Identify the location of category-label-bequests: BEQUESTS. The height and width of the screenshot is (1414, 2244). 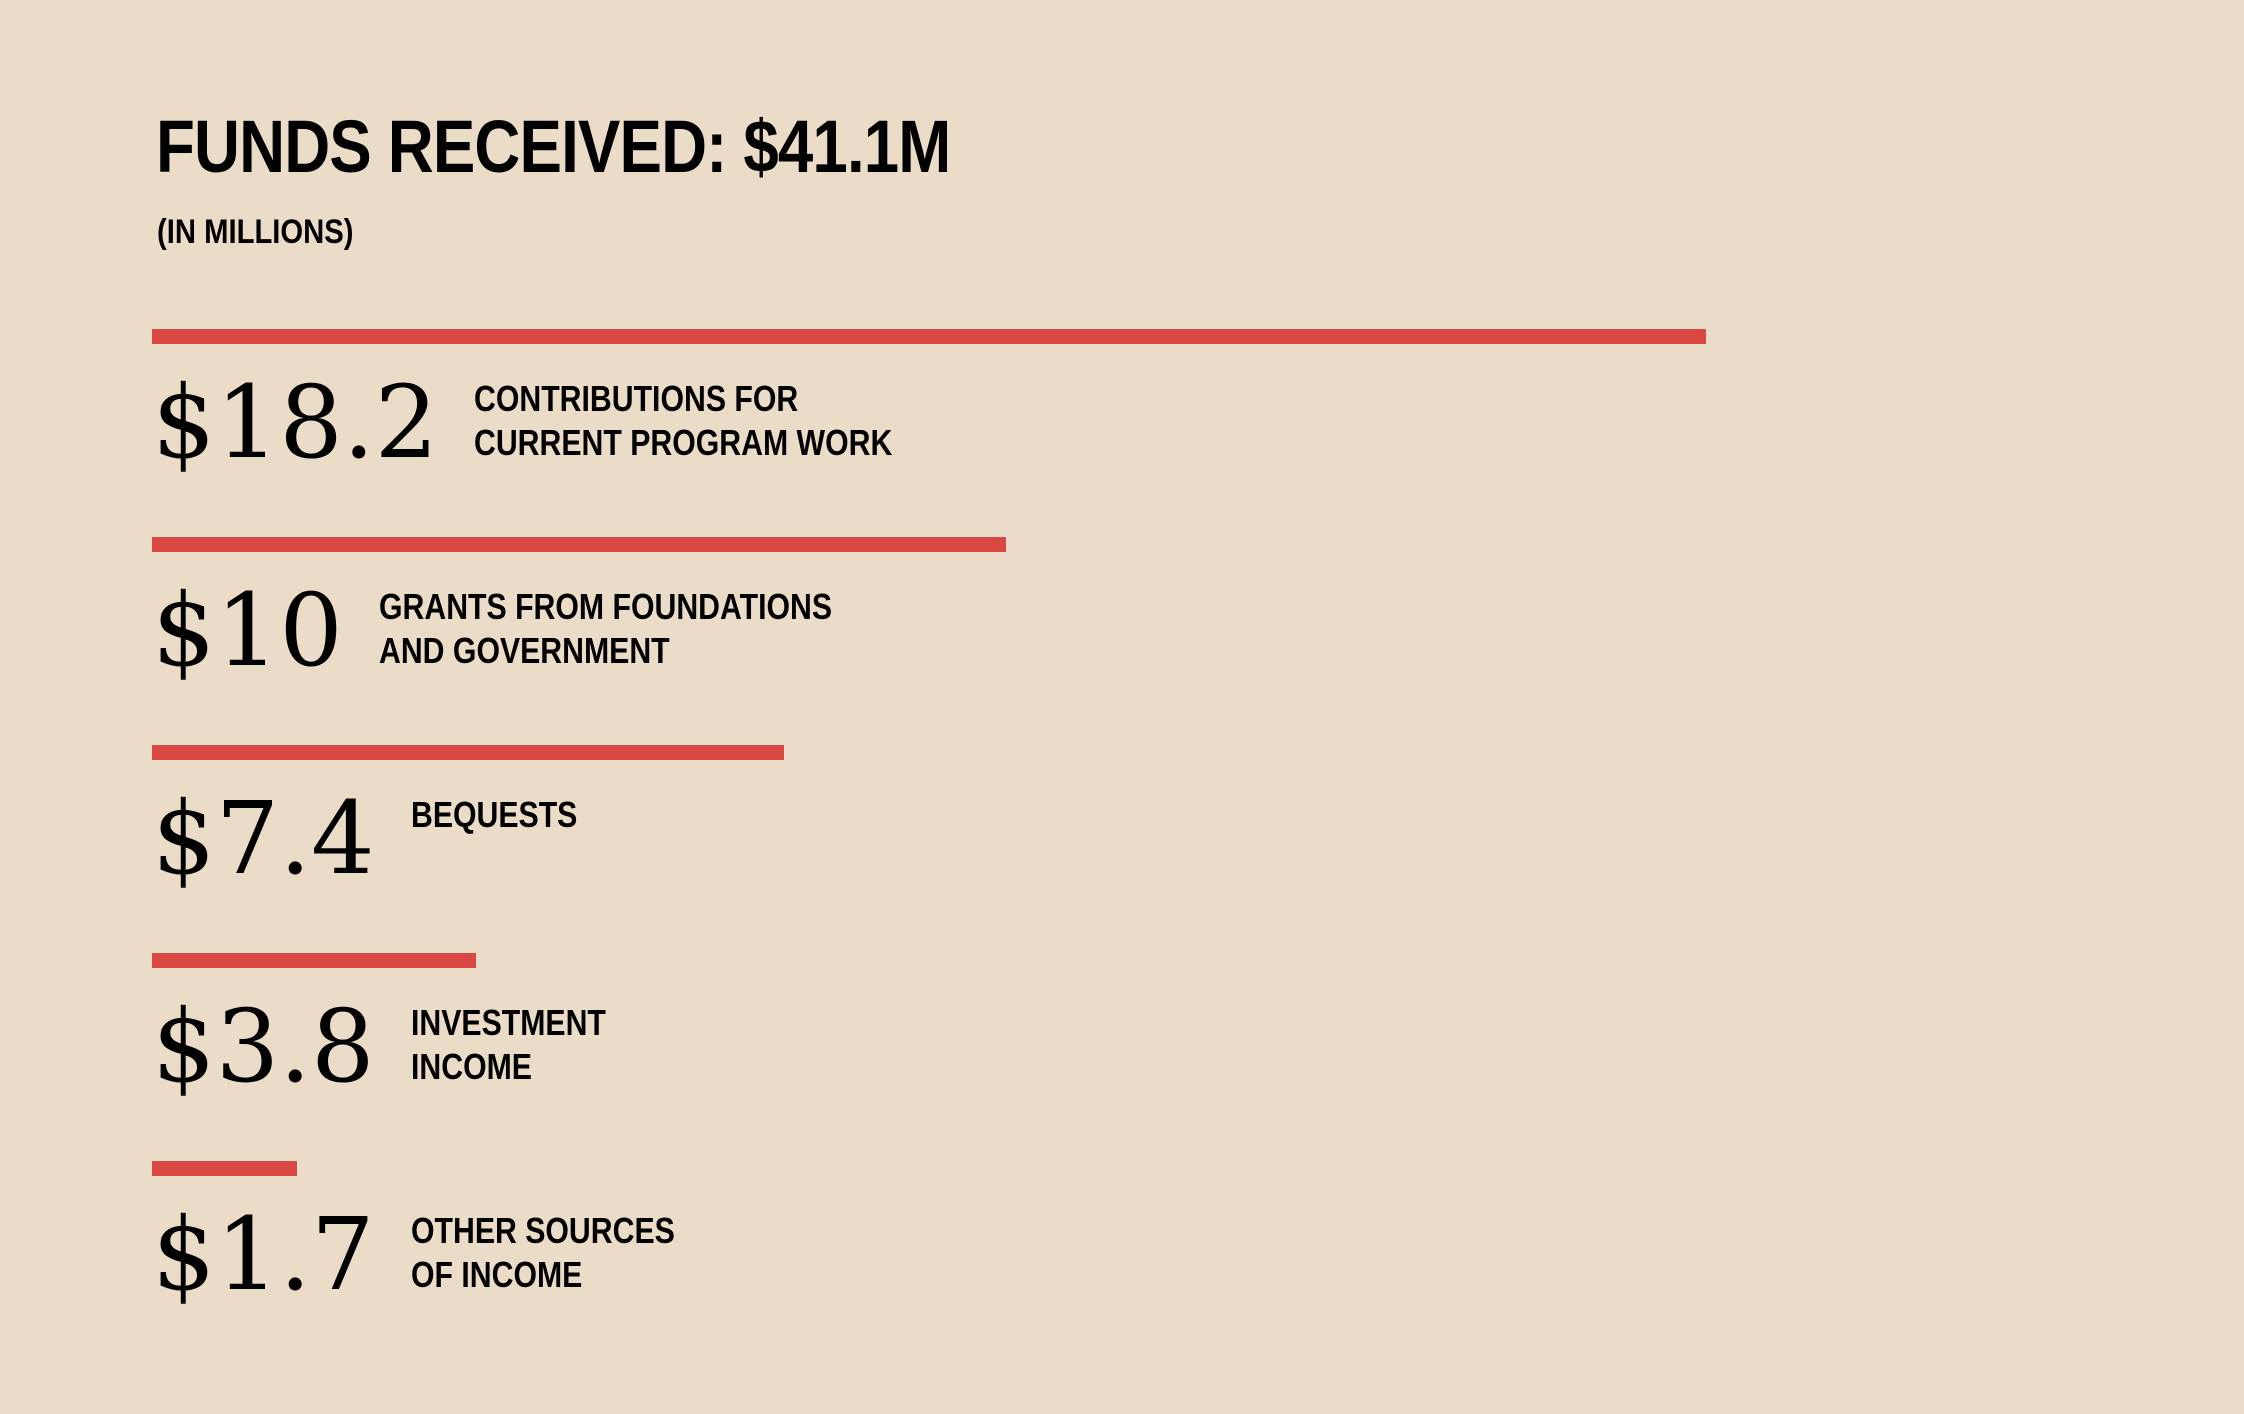
(494, 815).